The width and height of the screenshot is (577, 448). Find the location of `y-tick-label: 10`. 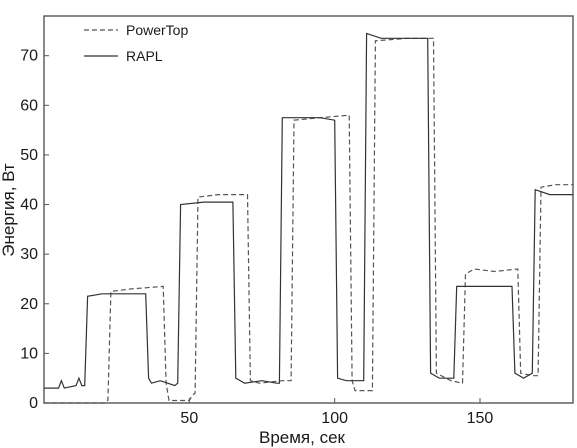

y-tick-label: 10 is located at coordinates (29, 353).